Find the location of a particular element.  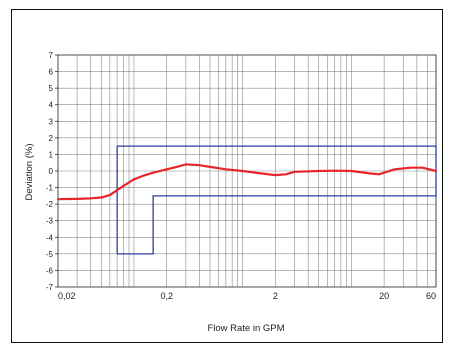

series-layer is located at coordinates (247, 182).